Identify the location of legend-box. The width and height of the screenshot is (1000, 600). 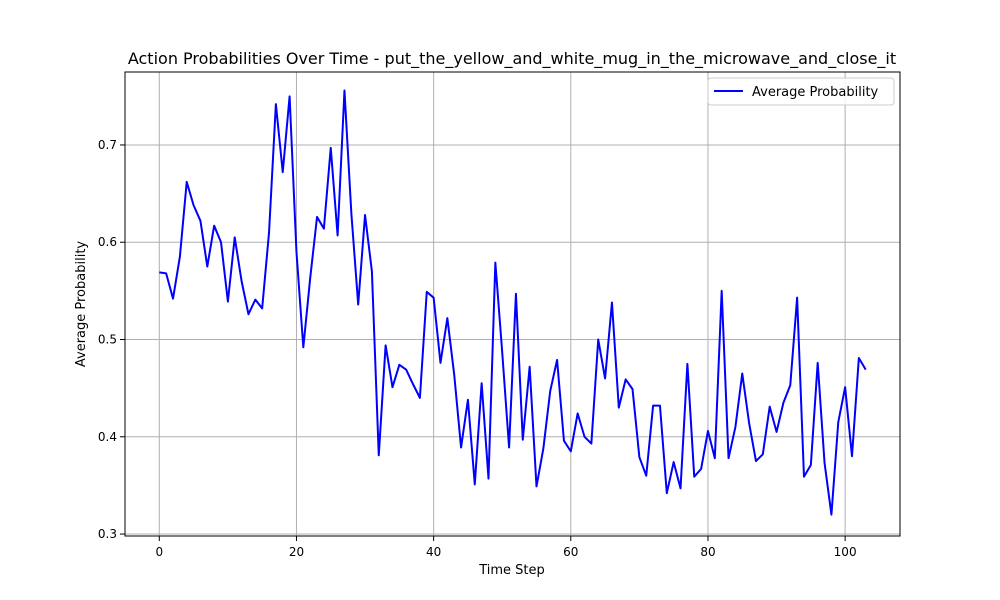
(801, 91).